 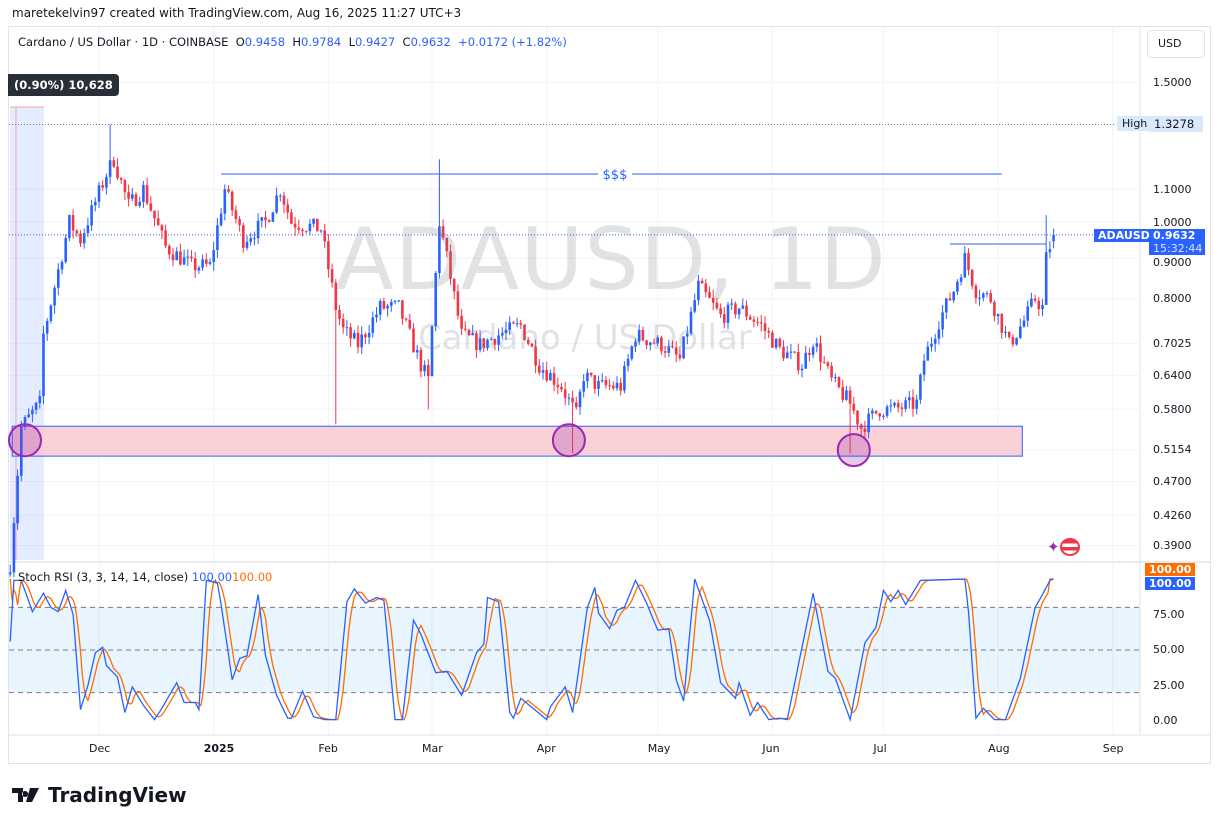 I want to click on tradingview-logo: TradingView, so click(x=99, y=795).